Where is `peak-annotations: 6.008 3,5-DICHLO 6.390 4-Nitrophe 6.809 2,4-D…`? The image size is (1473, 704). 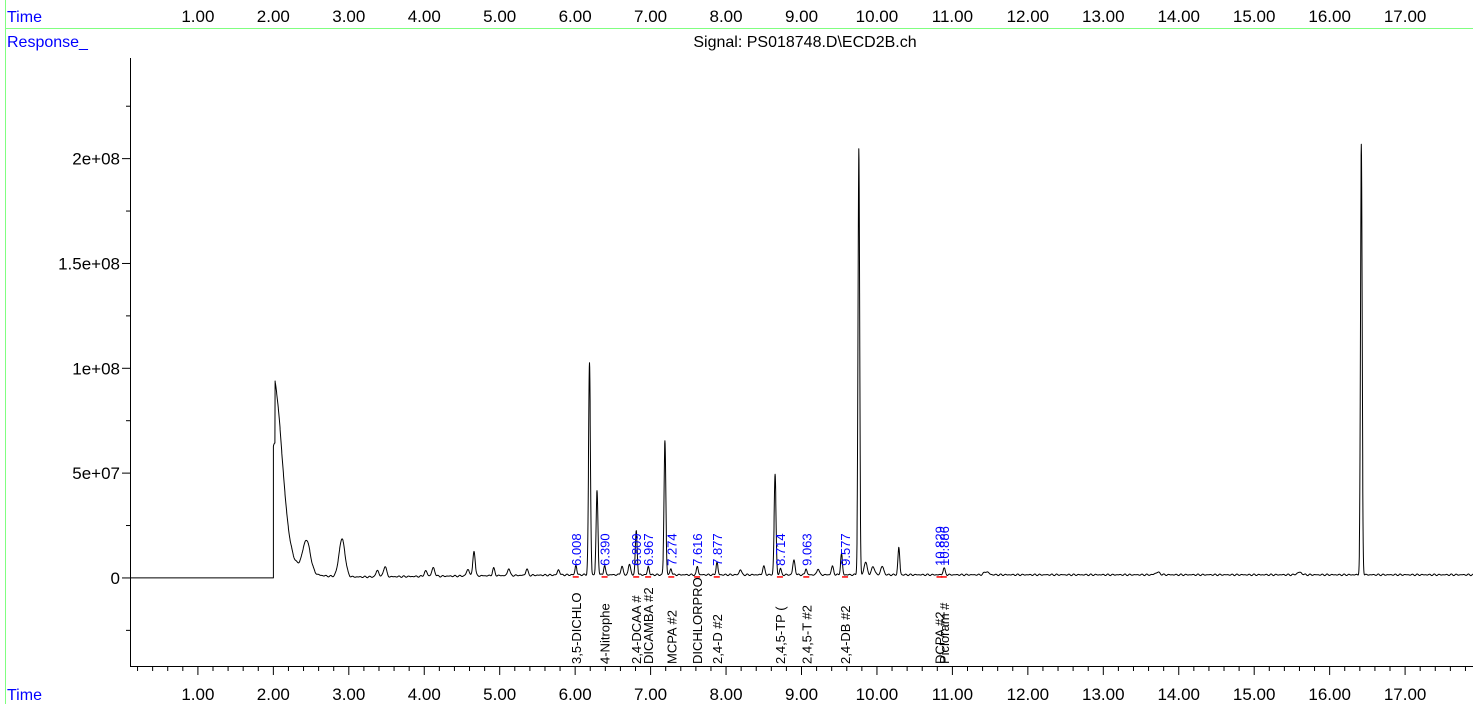
peak-annotations: 6.008 3,5-DICHLO 6.390 4-Nitrophe 6.809 2,4-D… is located at coordinates (760, 595).